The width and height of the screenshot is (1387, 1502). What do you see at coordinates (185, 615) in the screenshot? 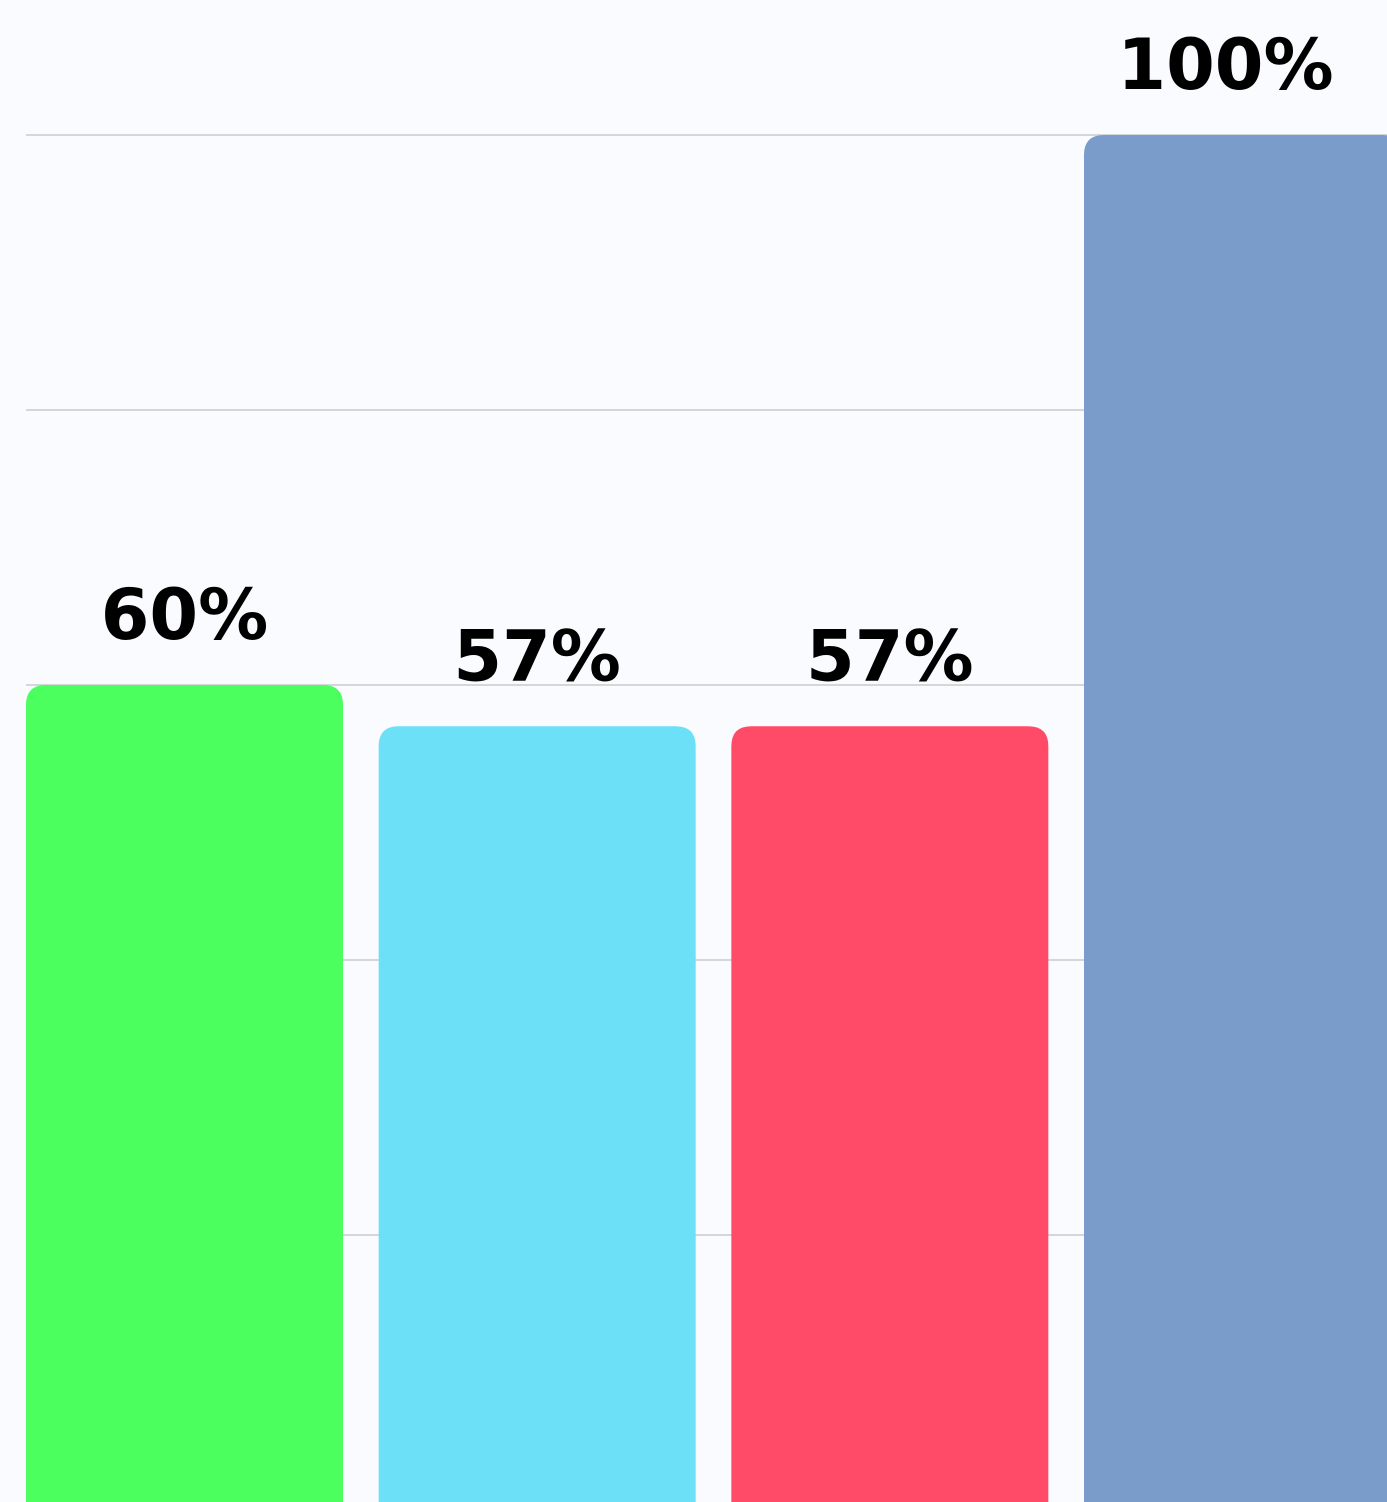
I see `value-label: 60%` at bounding box center [185, 615].